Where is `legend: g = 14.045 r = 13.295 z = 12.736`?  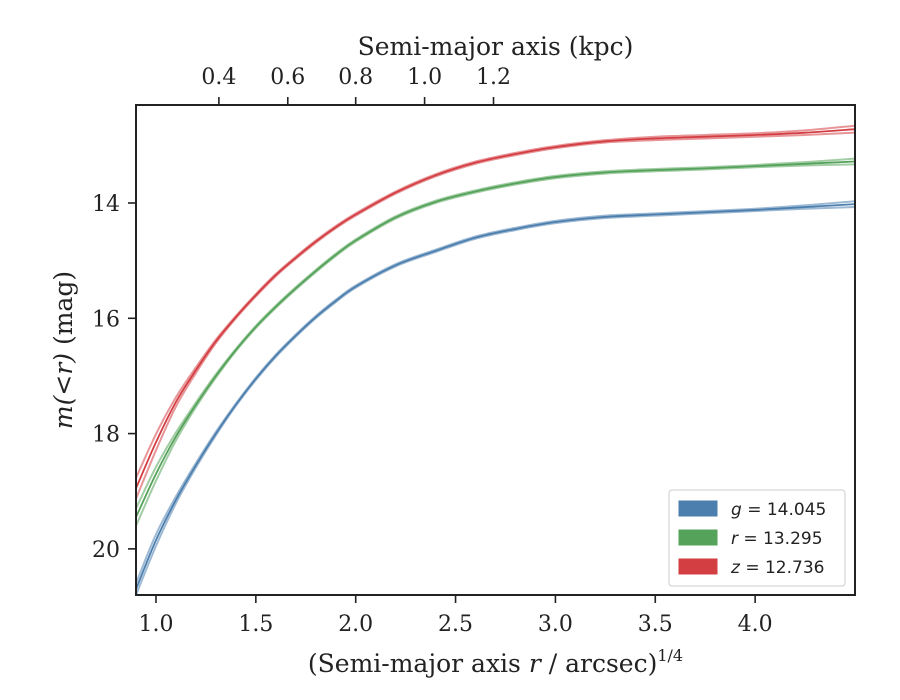 legend: g = 14.045 r = 13.295 z = 12.736 is located at coordinates (757, 538).